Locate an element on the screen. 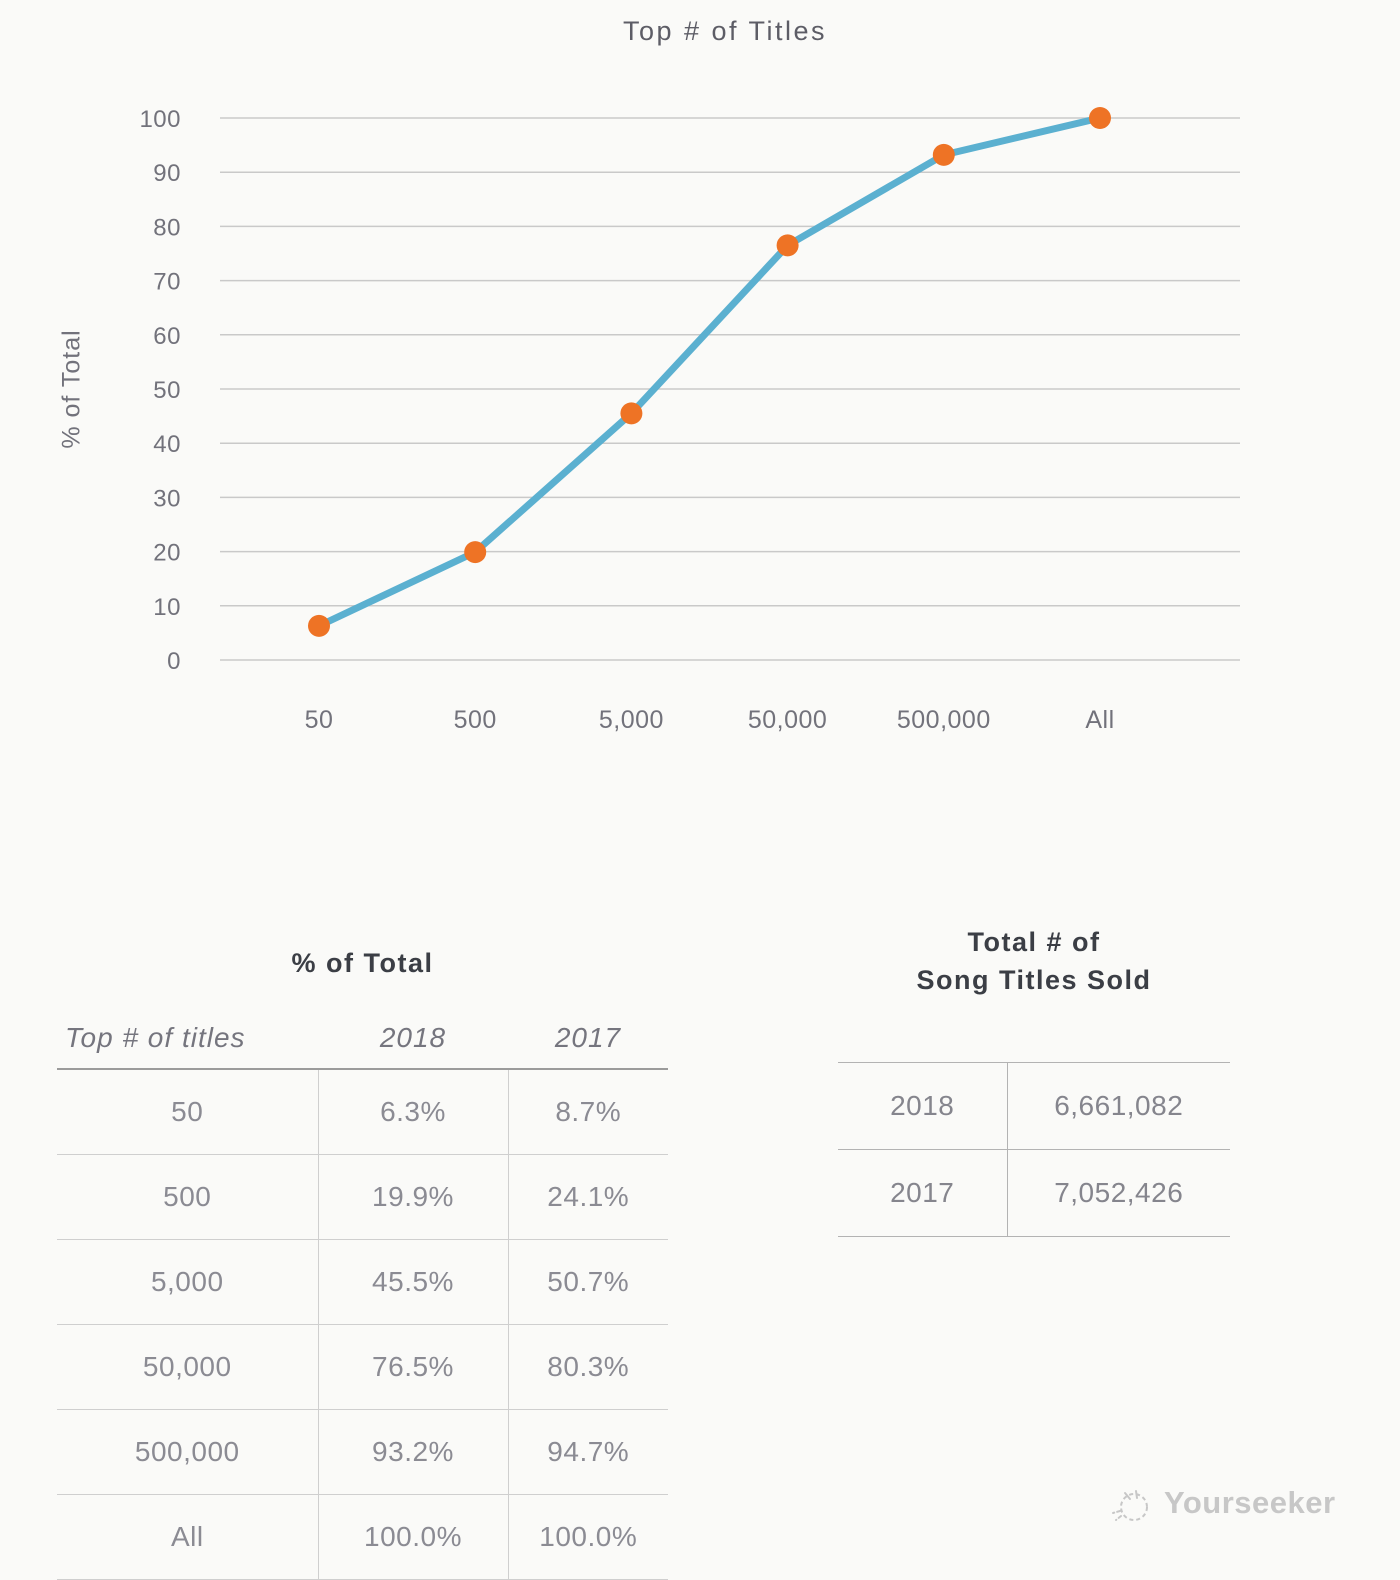 The width and height of the screenshot is (1400, 1580). pct-table-cell: 76.5% is located at coordinates (412, 1367).